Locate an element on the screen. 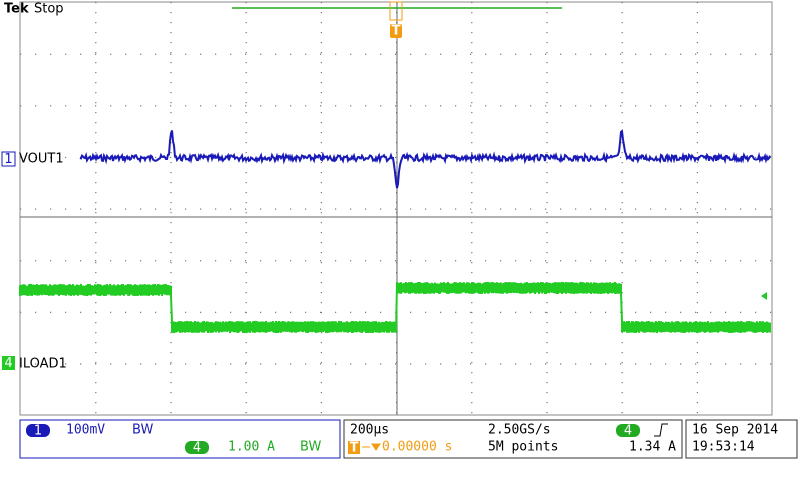 The height and width of the screenshot is (479, 801). ch1-waveform is located at coordinates (425, 159).